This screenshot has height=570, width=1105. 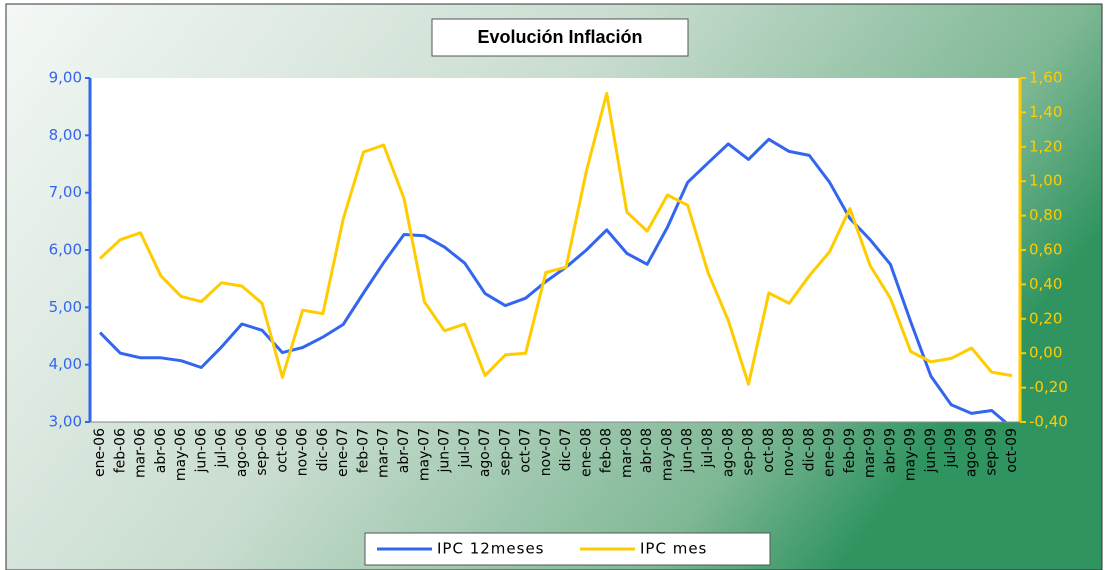 I want to click on x-tick-label: mar-07, so click(x=384, y=453).